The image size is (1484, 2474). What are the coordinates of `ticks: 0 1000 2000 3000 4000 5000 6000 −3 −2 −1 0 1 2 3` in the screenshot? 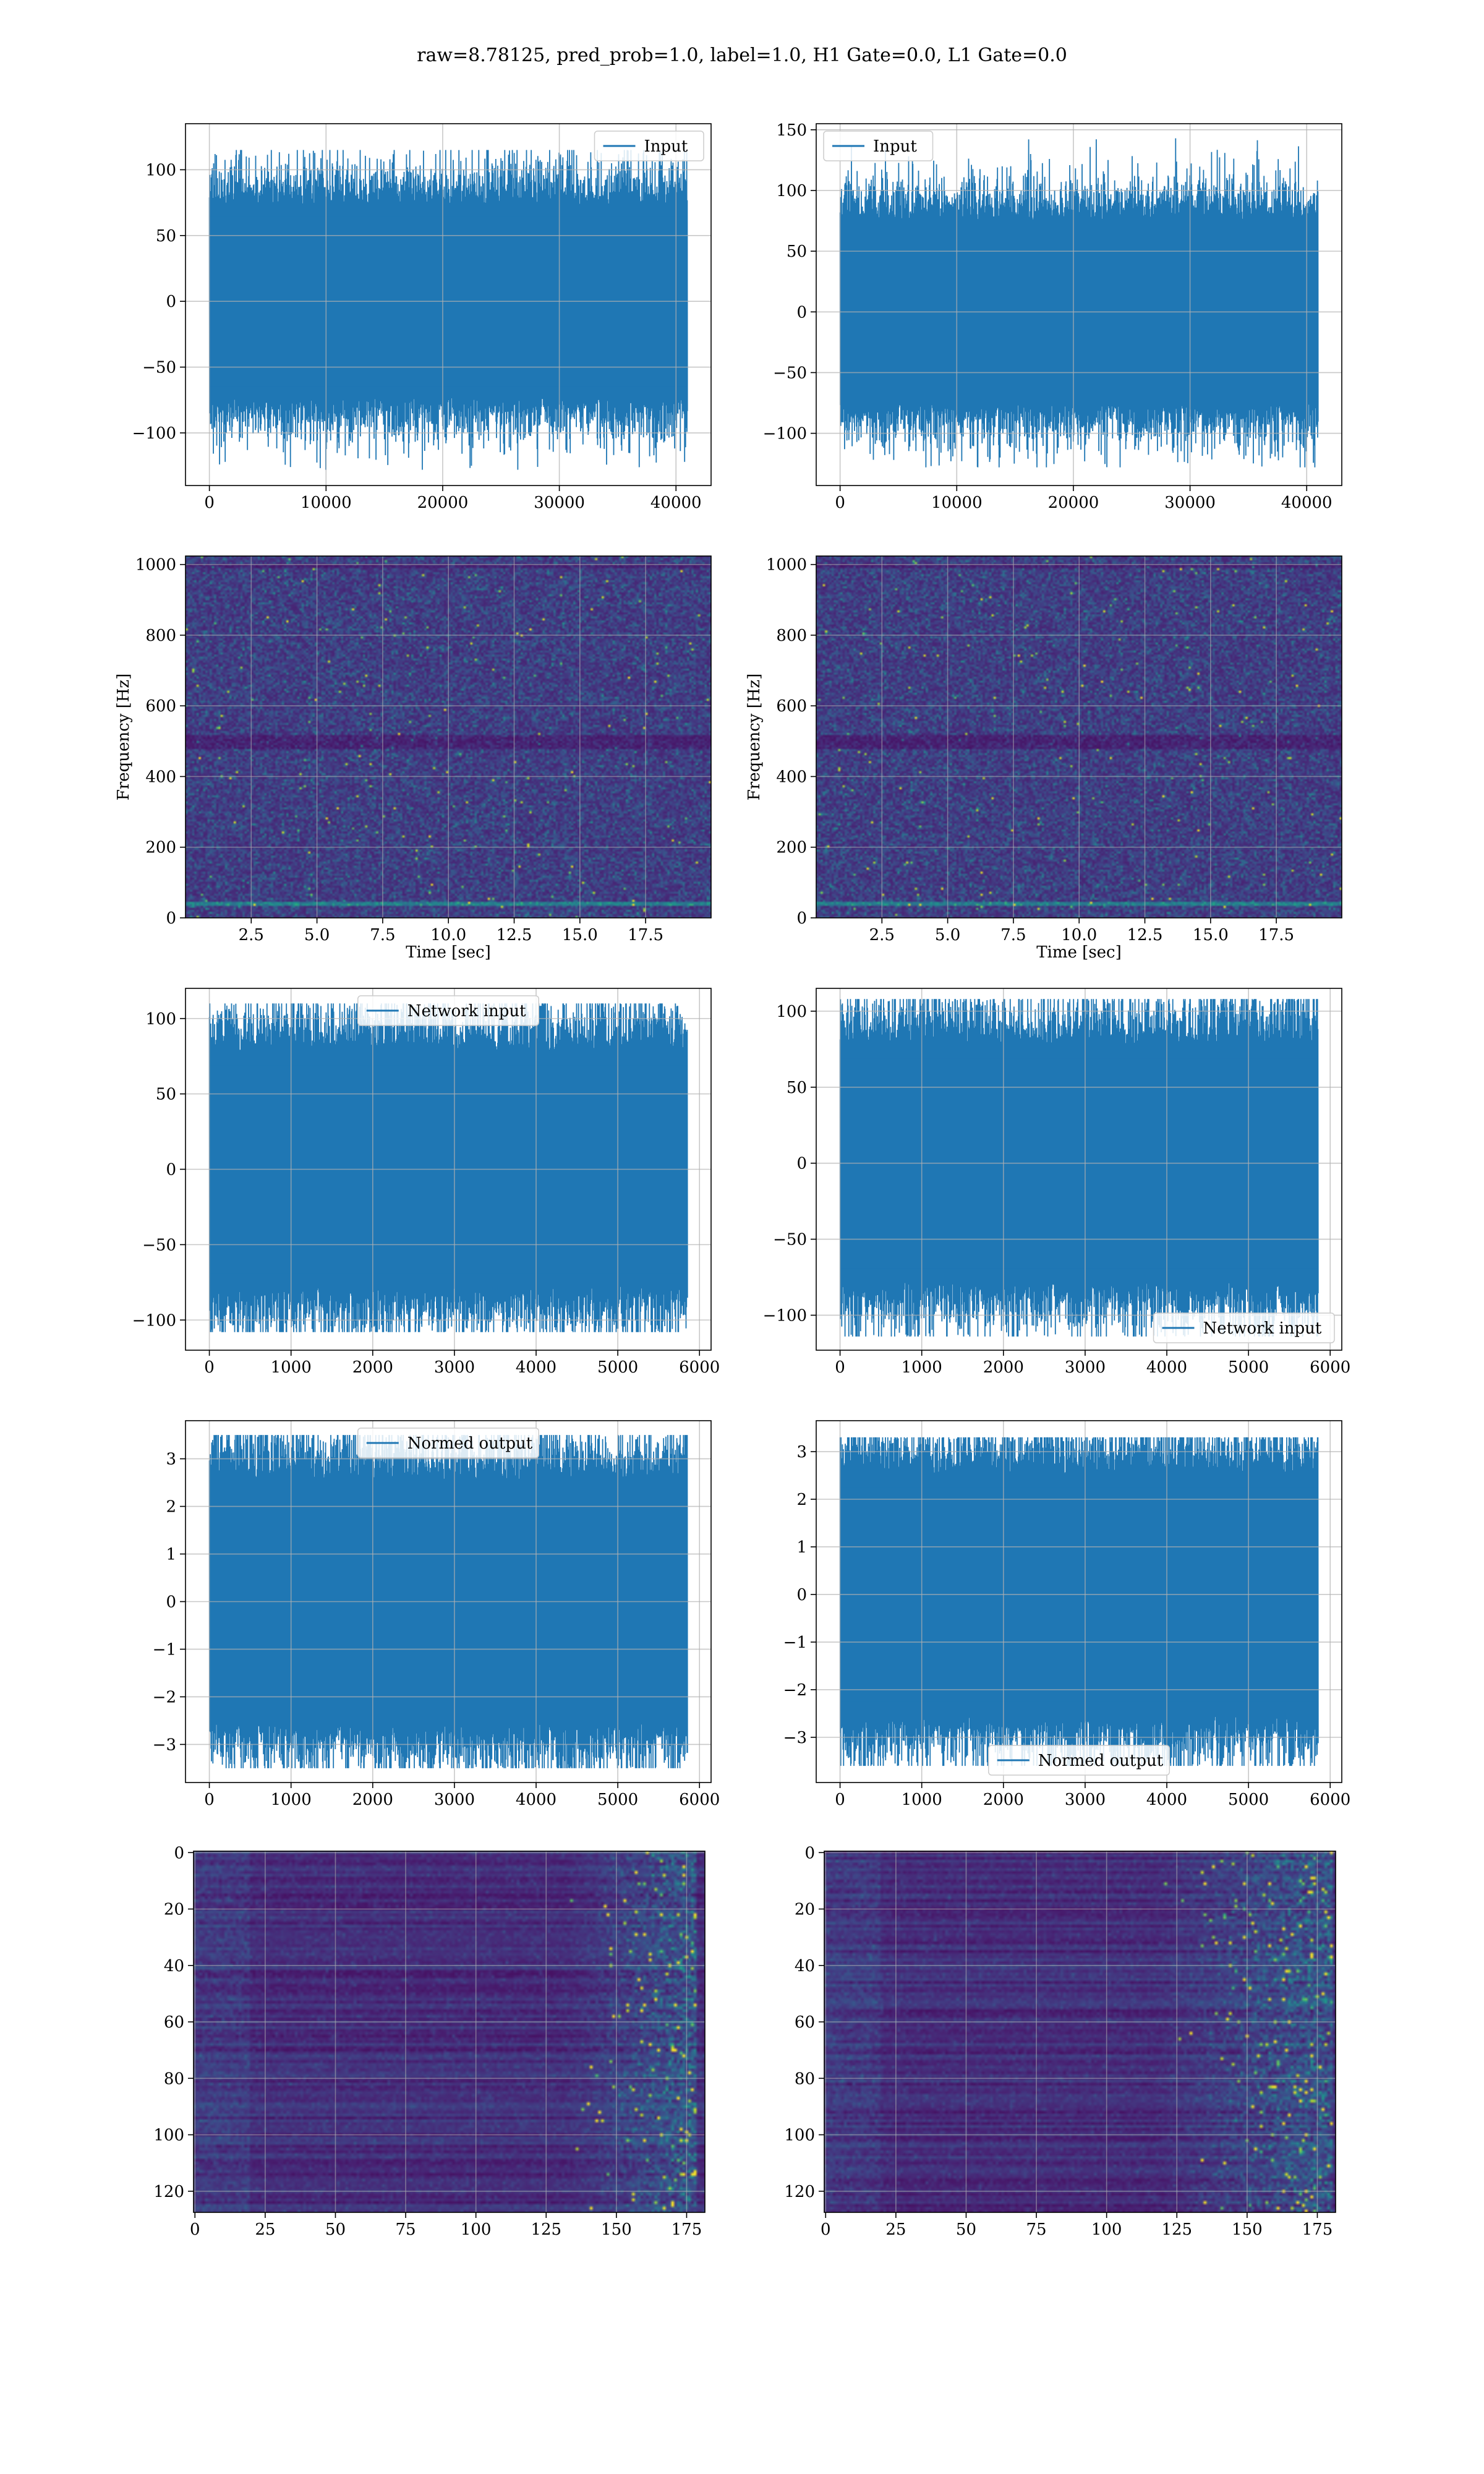 It's located at (1067, 1626).